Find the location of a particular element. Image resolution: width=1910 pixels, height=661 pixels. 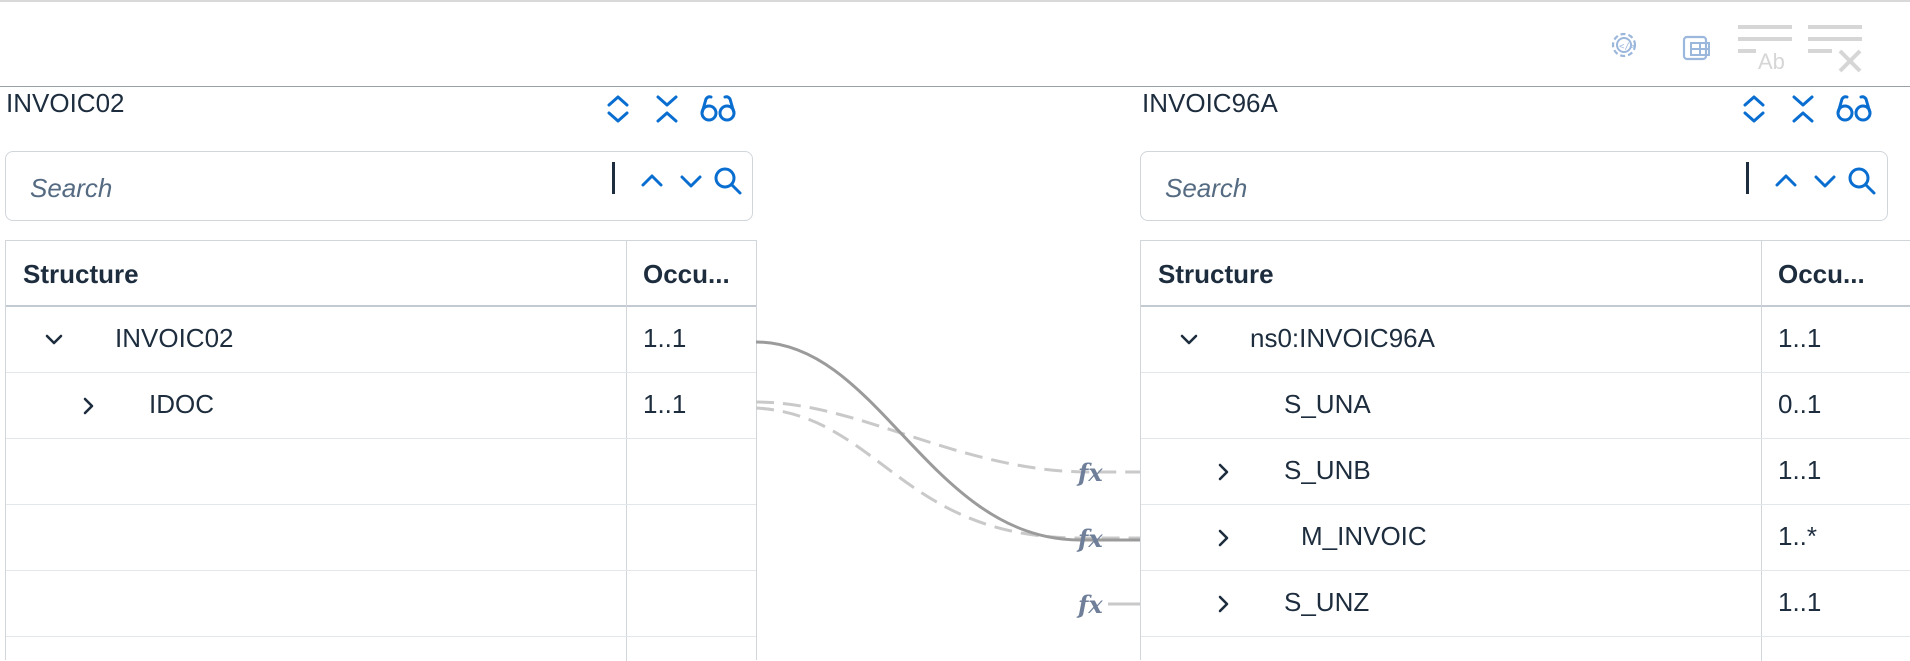

xslt-settings-button: </> is located at coordinates (1626, 47).